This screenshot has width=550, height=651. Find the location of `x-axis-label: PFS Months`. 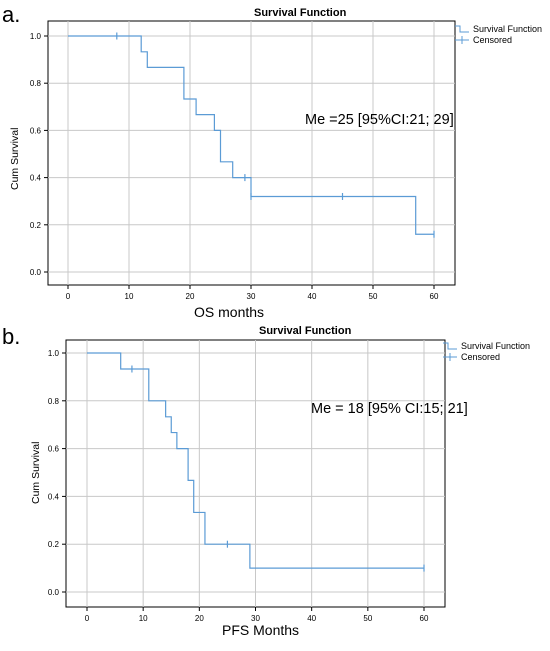

x-axis-label: PFS Months is located at coordinates (261, 630).